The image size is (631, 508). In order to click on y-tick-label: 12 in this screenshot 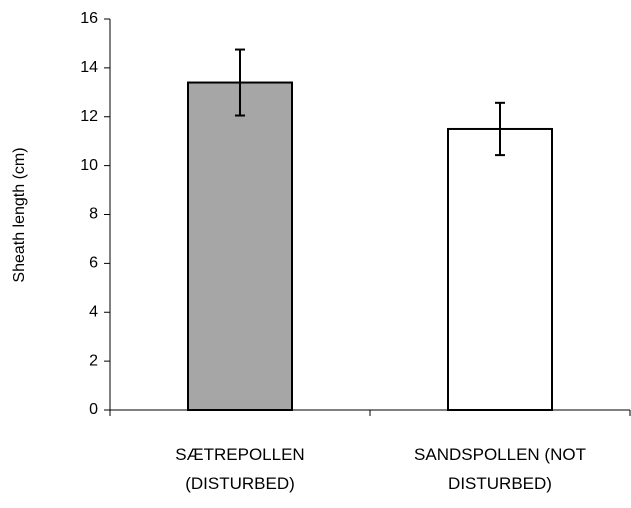, I will do `click(89, 116)`.